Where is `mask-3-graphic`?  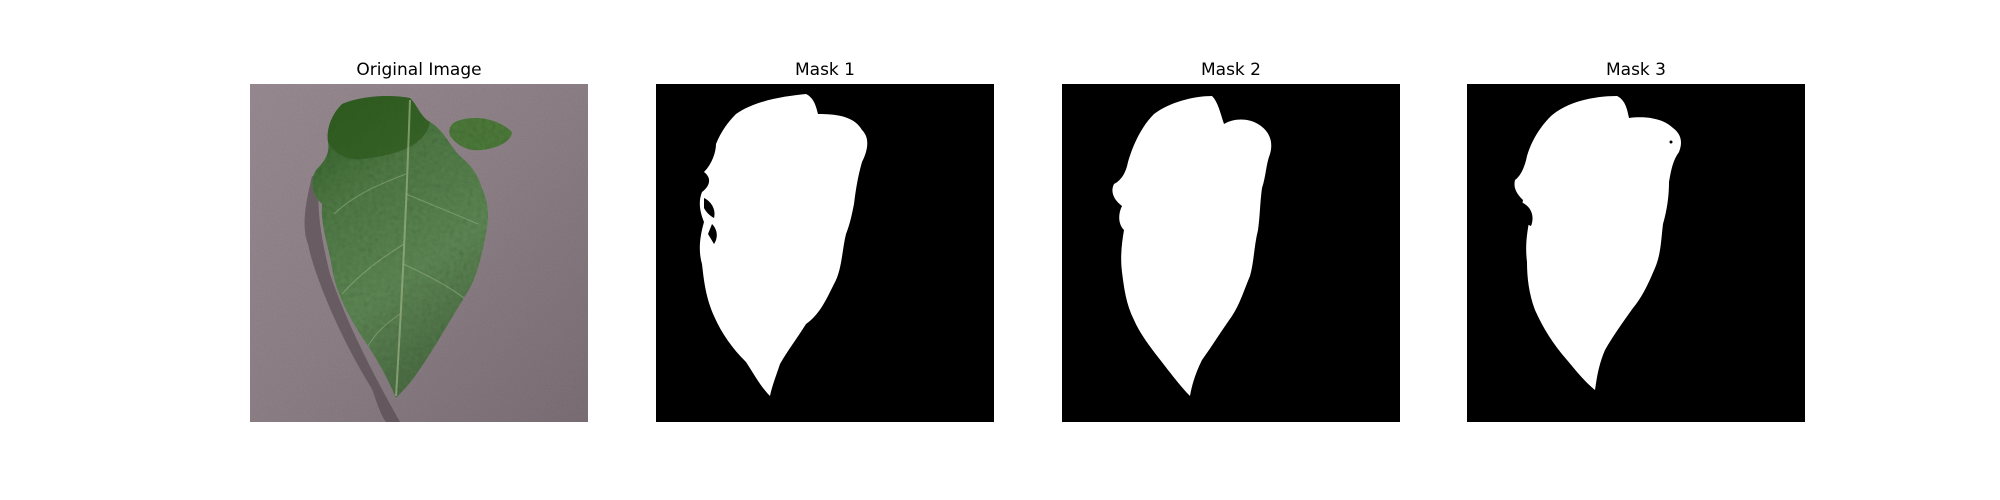 mask-3-graphic is located at coordinates (1636, 253).